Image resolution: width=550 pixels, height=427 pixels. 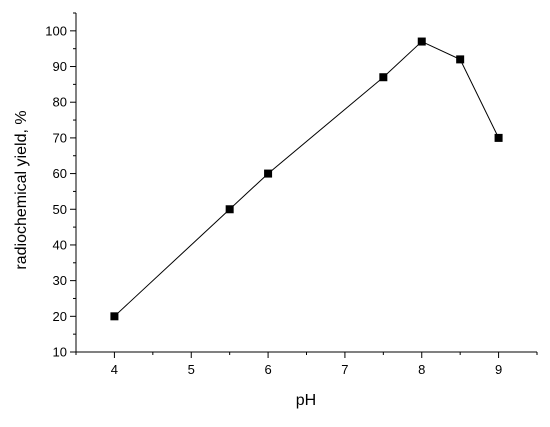 I want to click on y-tick-label: 100, so click(x=56, y=30).